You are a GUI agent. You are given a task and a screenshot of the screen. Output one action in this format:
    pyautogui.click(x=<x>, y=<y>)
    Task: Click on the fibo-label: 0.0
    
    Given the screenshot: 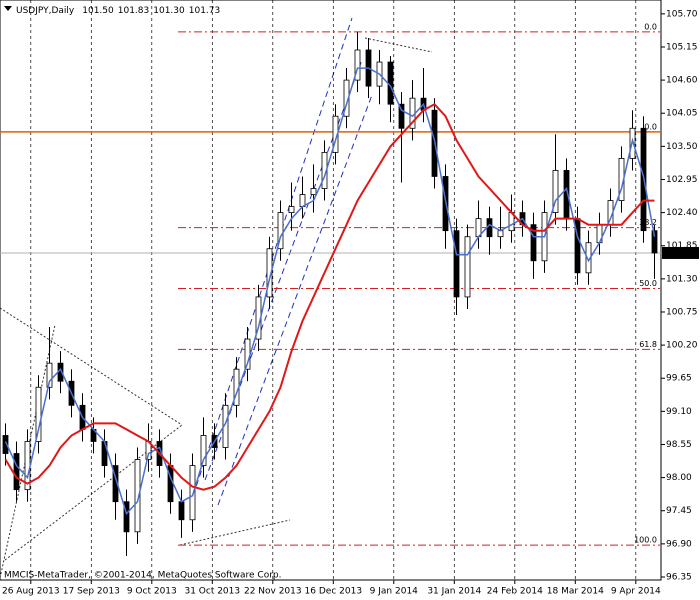 What is the action you would take?
    pyautogui.click(x=650, y=26)
    